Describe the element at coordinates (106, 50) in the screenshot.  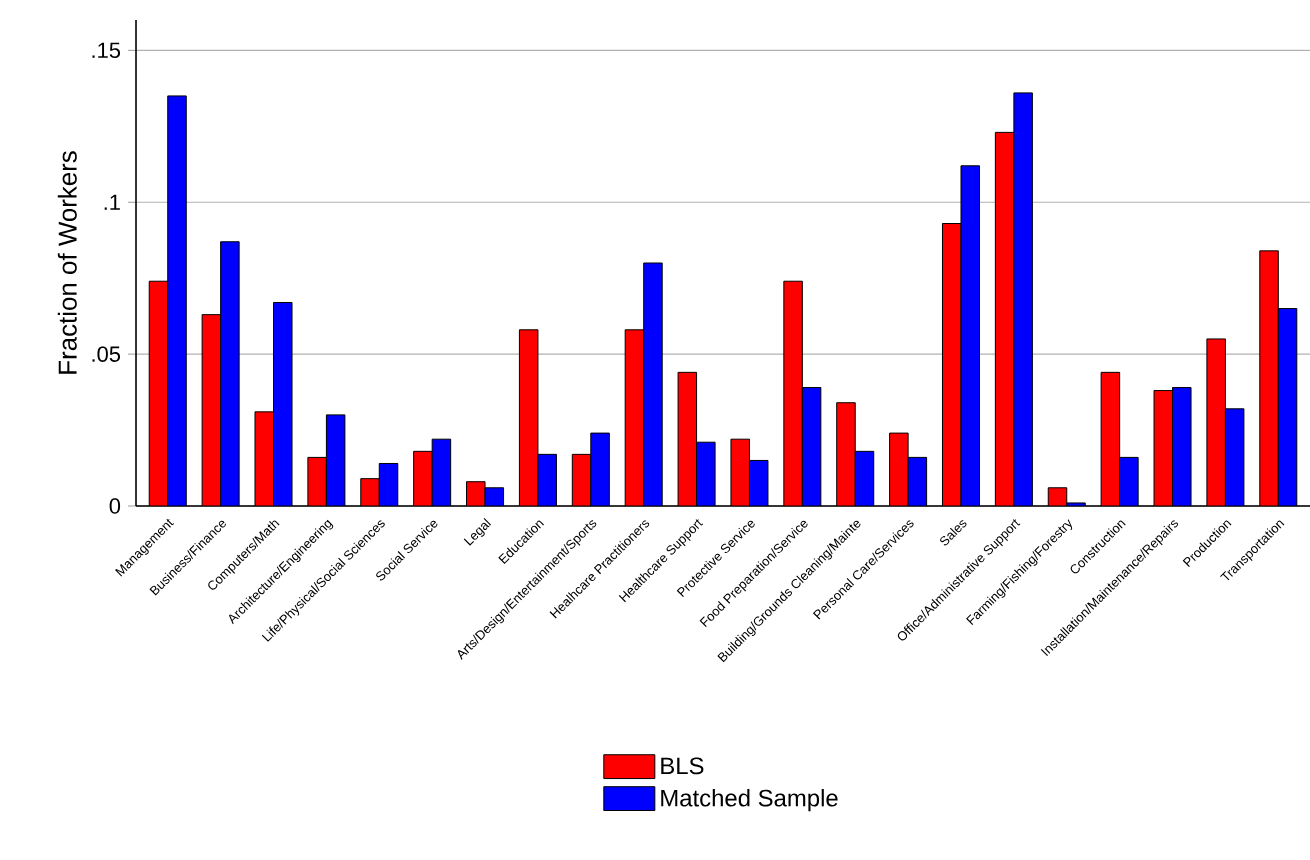
I see `y-tick-label: .15` at that location.